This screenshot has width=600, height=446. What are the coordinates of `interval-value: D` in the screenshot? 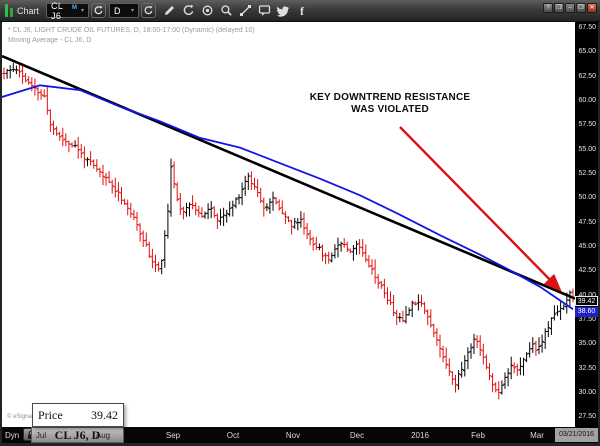 It's located at (117, 10).